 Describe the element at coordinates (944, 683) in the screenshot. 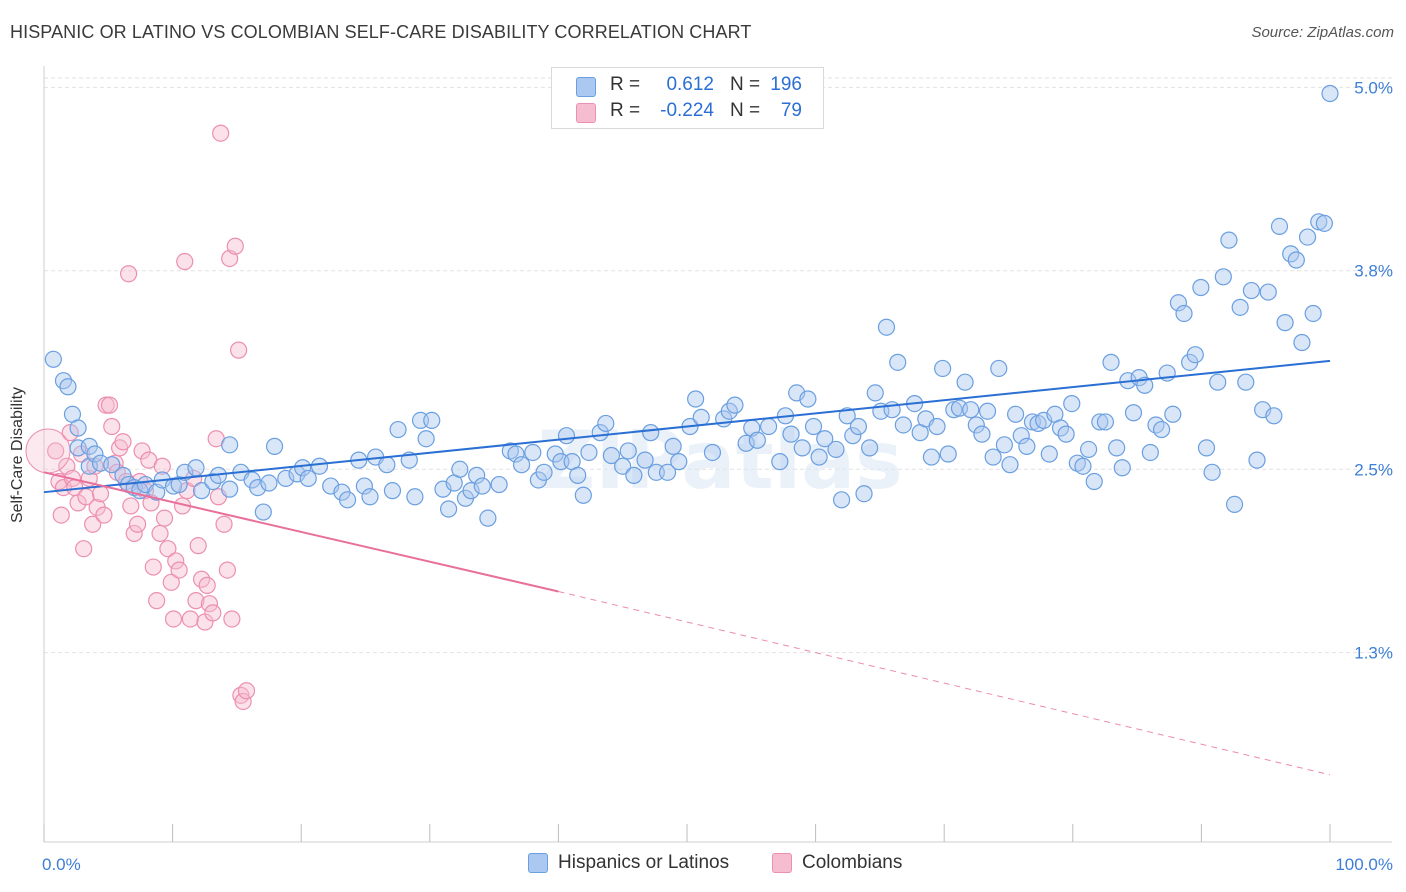

I see `colombians-trend-extension` at that location.